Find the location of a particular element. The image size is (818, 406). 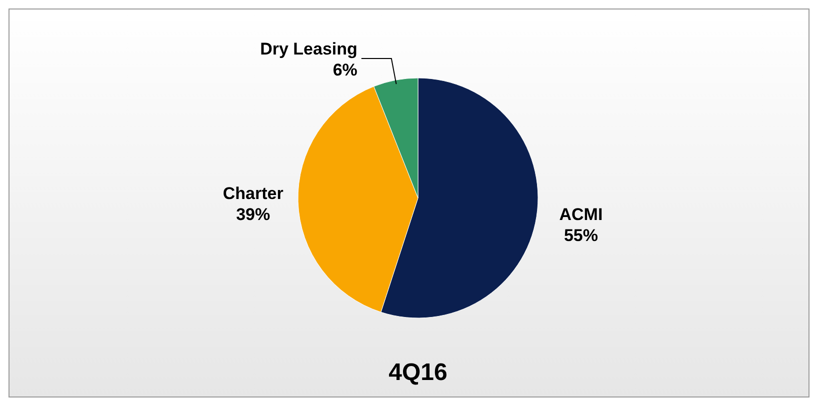

data-label: 6% is located at coordinates (345, 70).